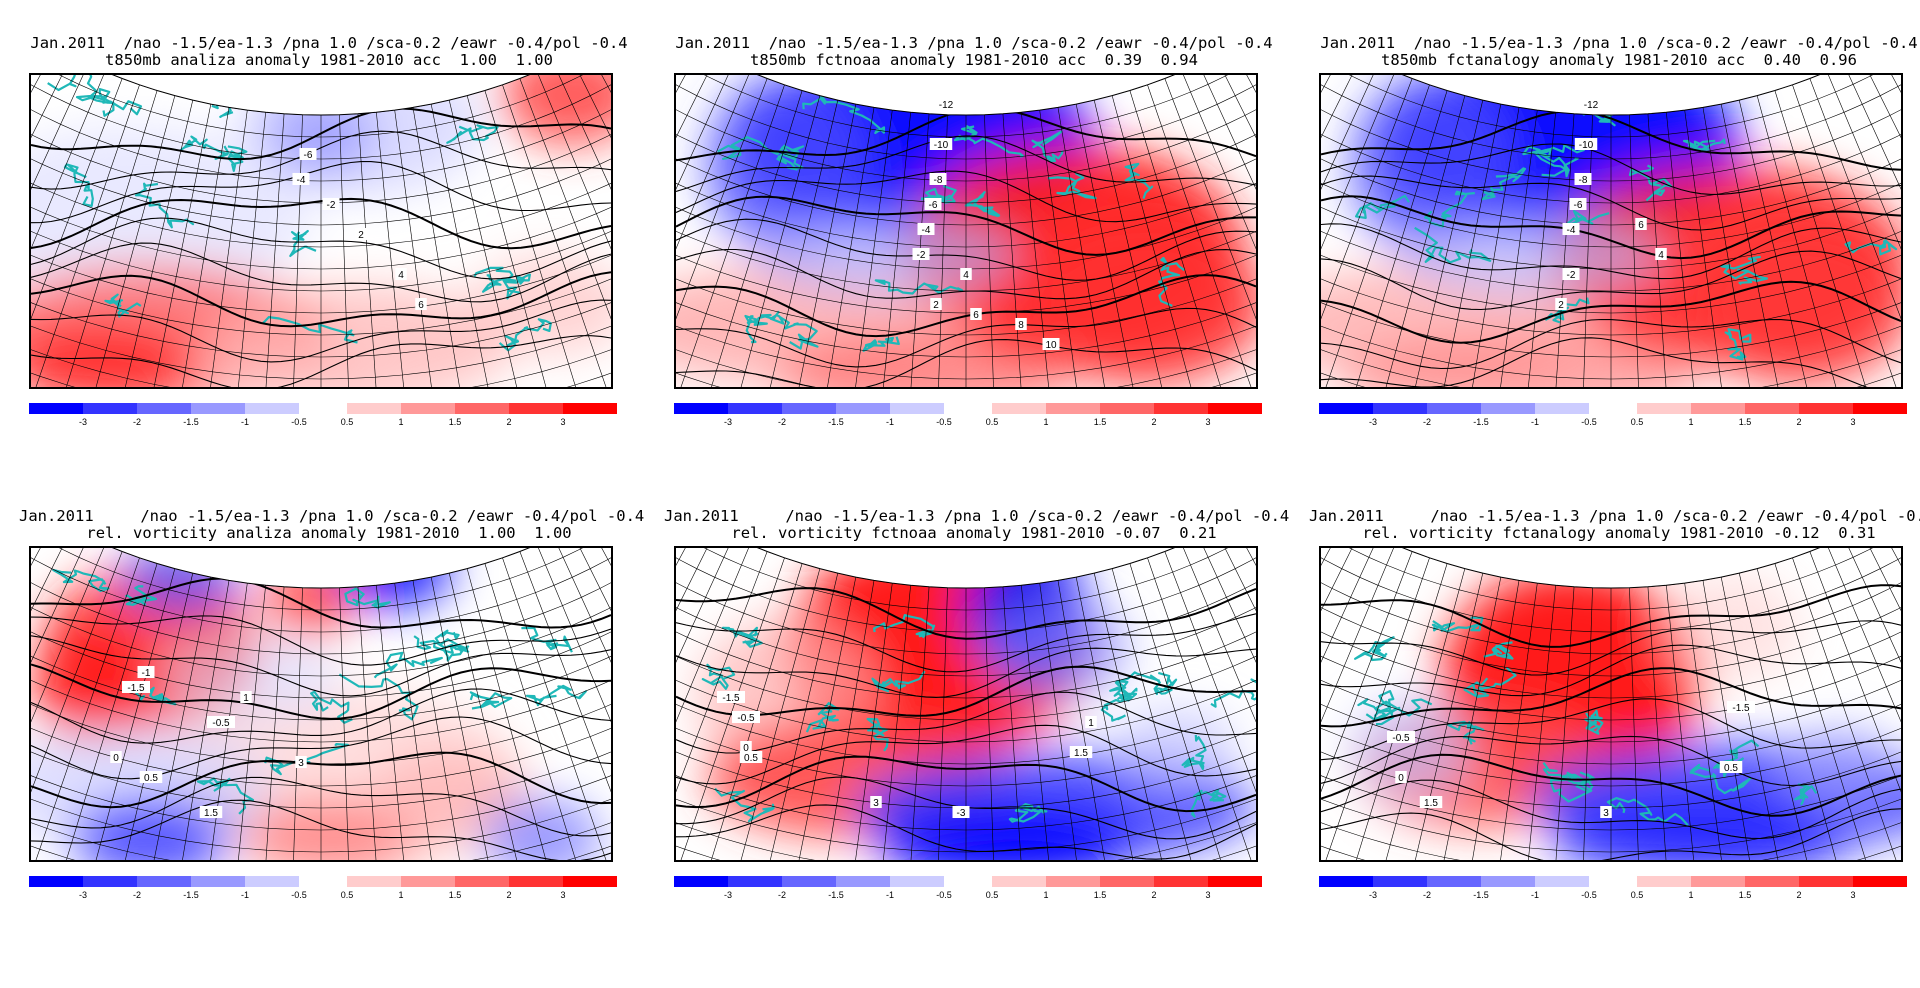 The height and width of the screenshot is (988, 1920). I want to click on colorbar-tick-label: -3, so click(1373, 422).